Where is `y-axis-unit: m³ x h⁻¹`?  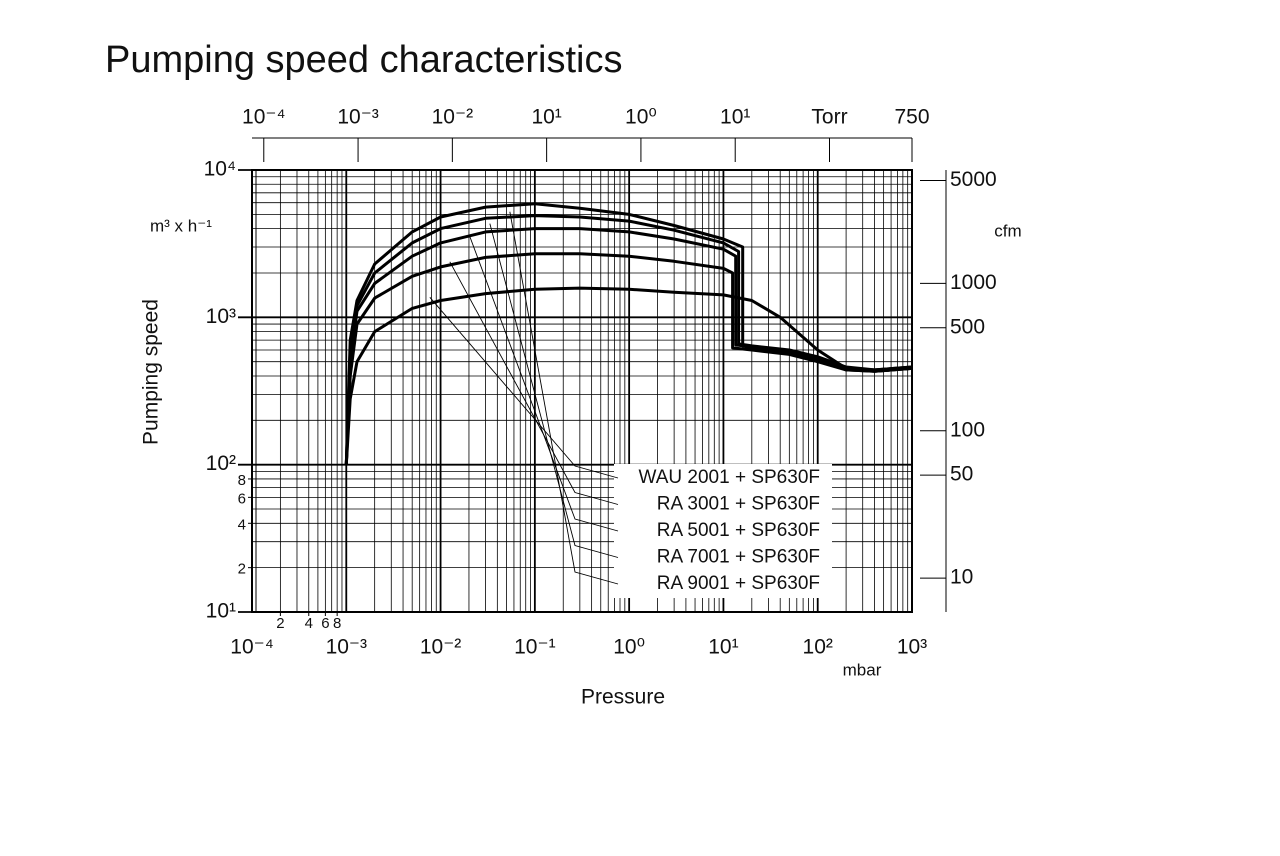
y-axis-unit: m³ x h⁻¹ is located at coordinates (181, 225).